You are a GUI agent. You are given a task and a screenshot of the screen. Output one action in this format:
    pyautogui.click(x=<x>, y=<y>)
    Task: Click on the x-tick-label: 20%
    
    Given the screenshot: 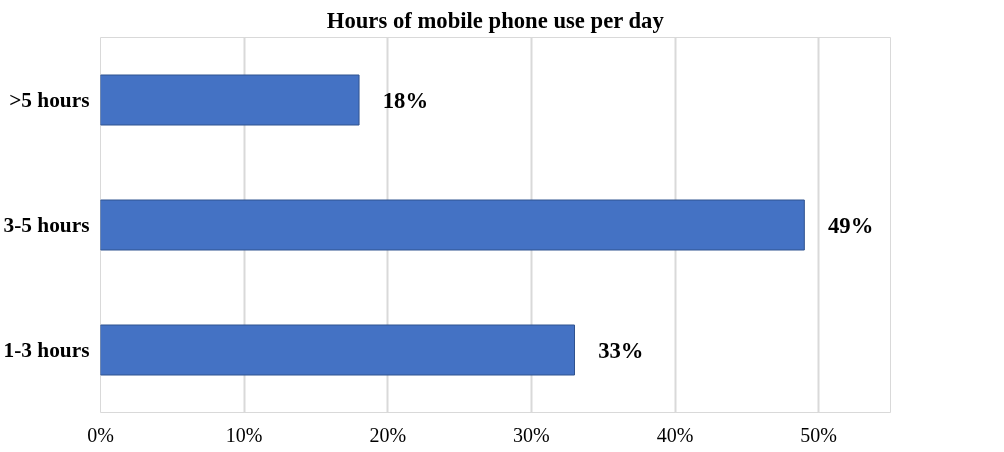 What is the action you would take?
    pyautogui.click(x=388, y=434)
    